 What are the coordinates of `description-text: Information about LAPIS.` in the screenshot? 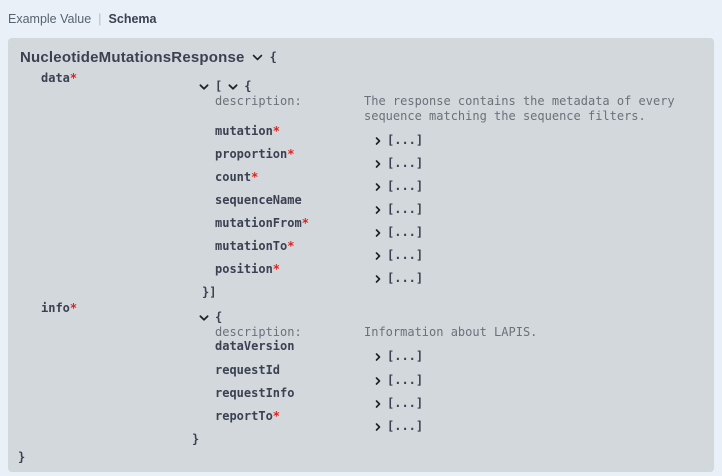 It's located at (451, 332).